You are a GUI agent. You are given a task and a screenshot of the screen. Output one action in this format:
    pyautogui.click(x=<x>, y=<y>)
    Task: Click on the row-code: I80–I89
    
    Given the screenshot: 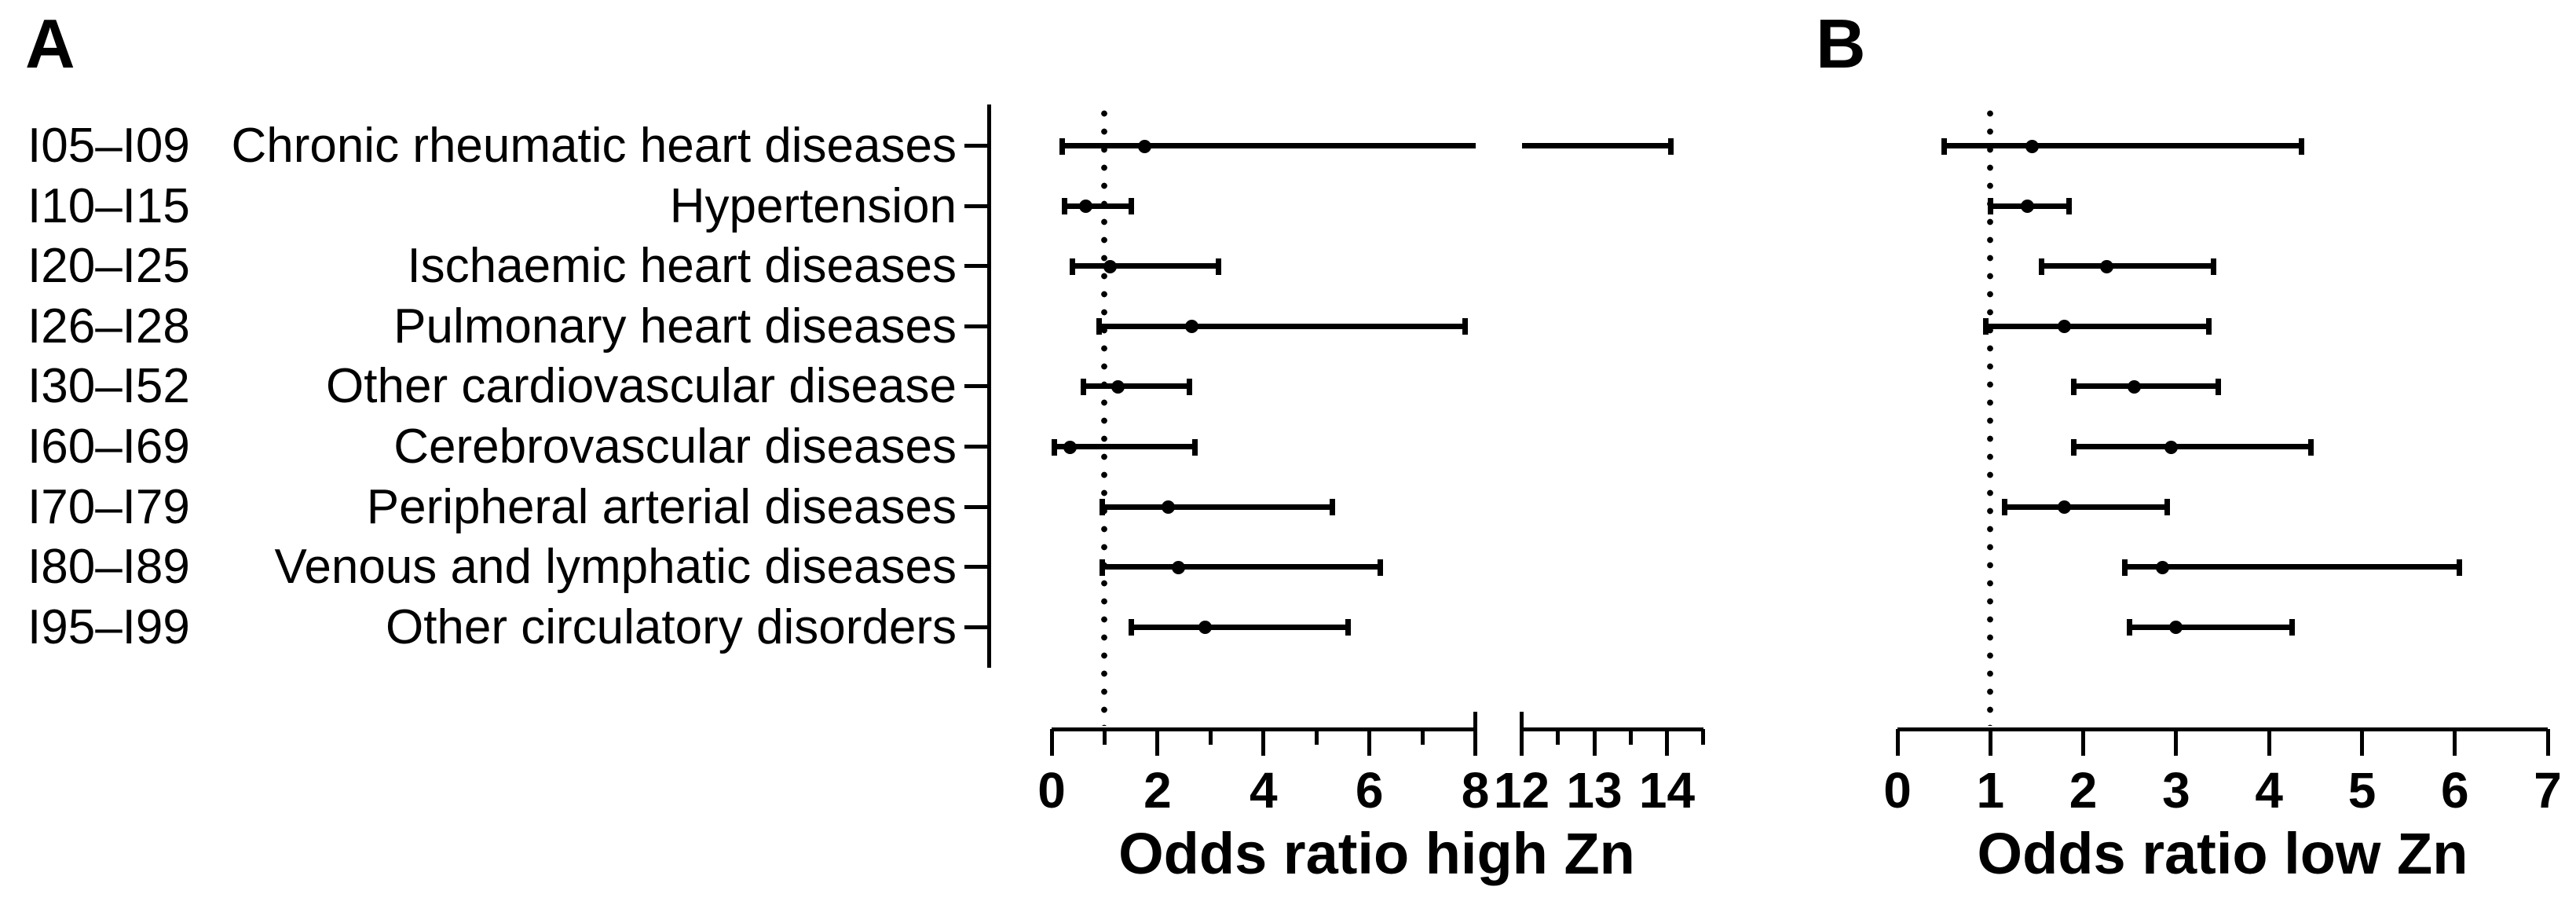 What is the action you would take?
    pyautogui.click(x=109, y=567)
    